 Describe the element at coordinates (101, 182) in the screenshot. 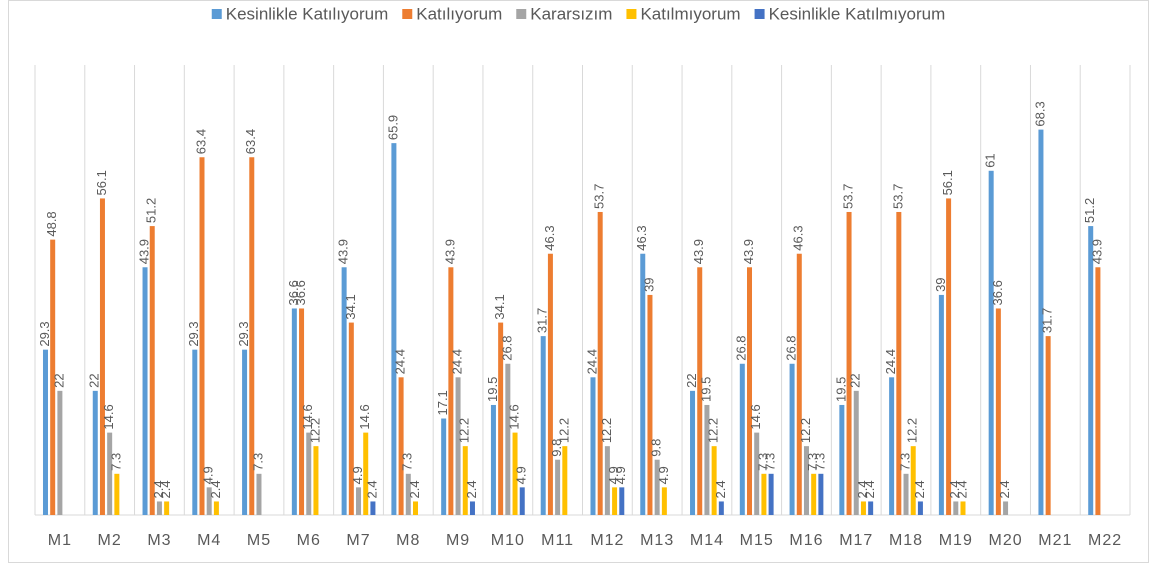

I see `value-label: 56.1` at that location.